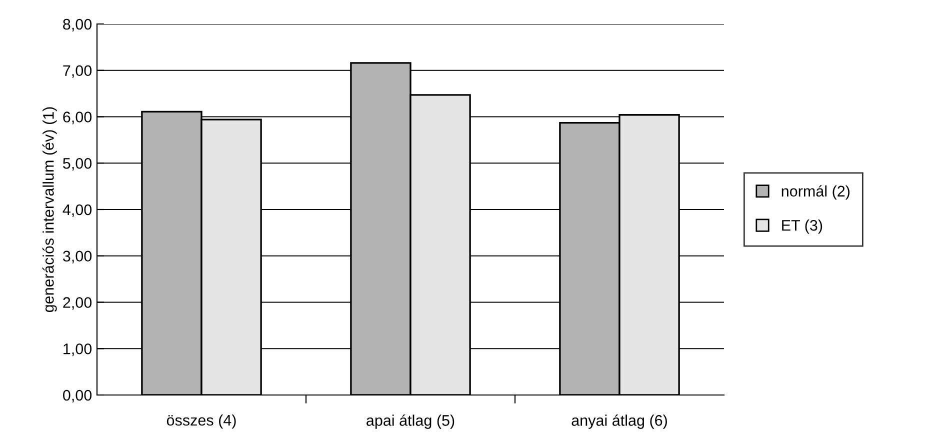 The image size is (939, 448). I want to click on x-tick-label: összes (4), so click(201, 421).